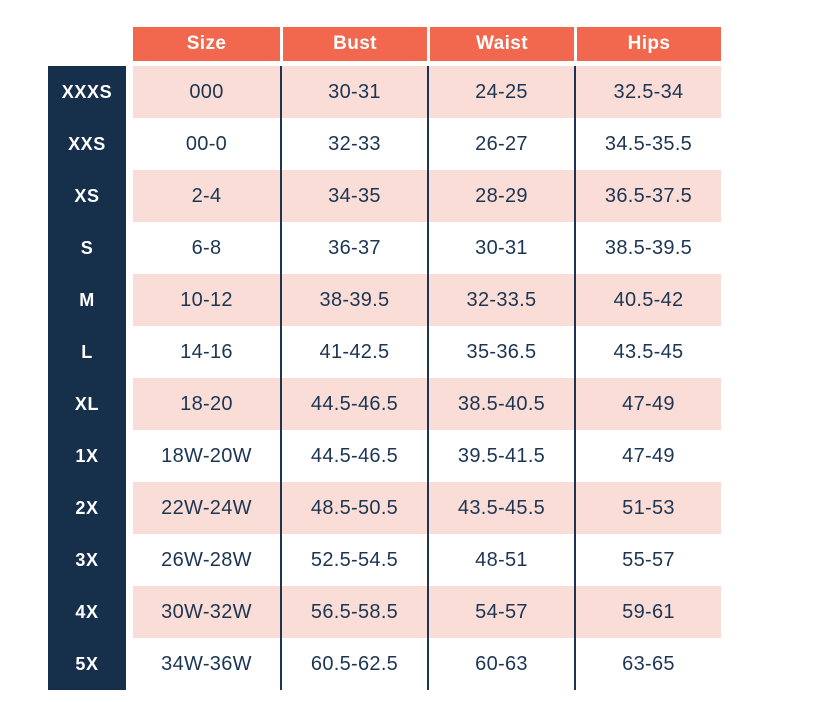  What do you see at coordinates (87, 300) in the screenshot?
I see `row-label-m: M` at bounding box center [87, 300].